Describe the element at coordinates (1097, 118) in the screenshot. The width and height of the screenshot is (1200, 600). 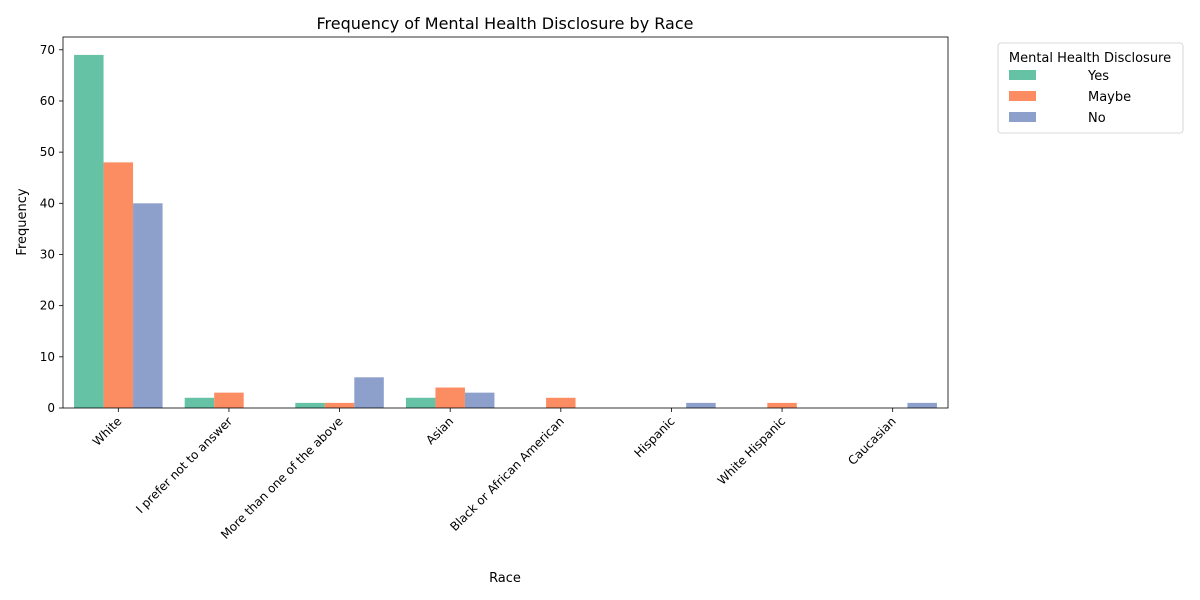
I see `legend-label-no: No` at that location.